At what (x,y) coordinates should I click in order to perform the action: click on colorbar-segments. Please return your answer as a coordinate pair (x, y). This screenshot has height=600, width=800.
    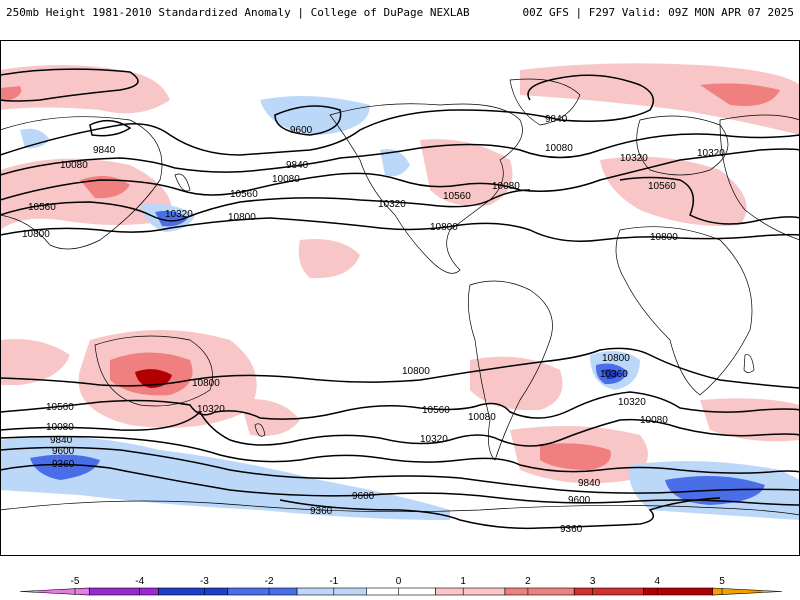
    Looking at the image, I should click on (401, 591).